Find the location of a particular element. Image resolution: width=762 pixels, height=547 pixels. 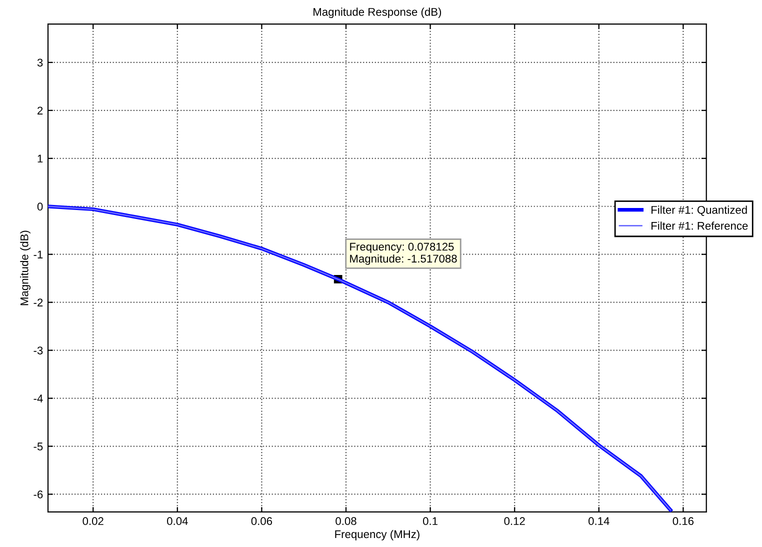

x-tick-label: 0.04 is located at coordinates (177, 521).